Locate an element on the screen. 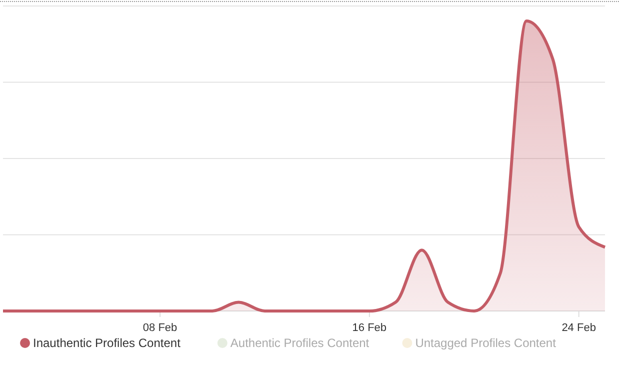 This screenshot has height=365, width=619. legend-label: Authentic Profiles Content is located at coordinates (300, 343).